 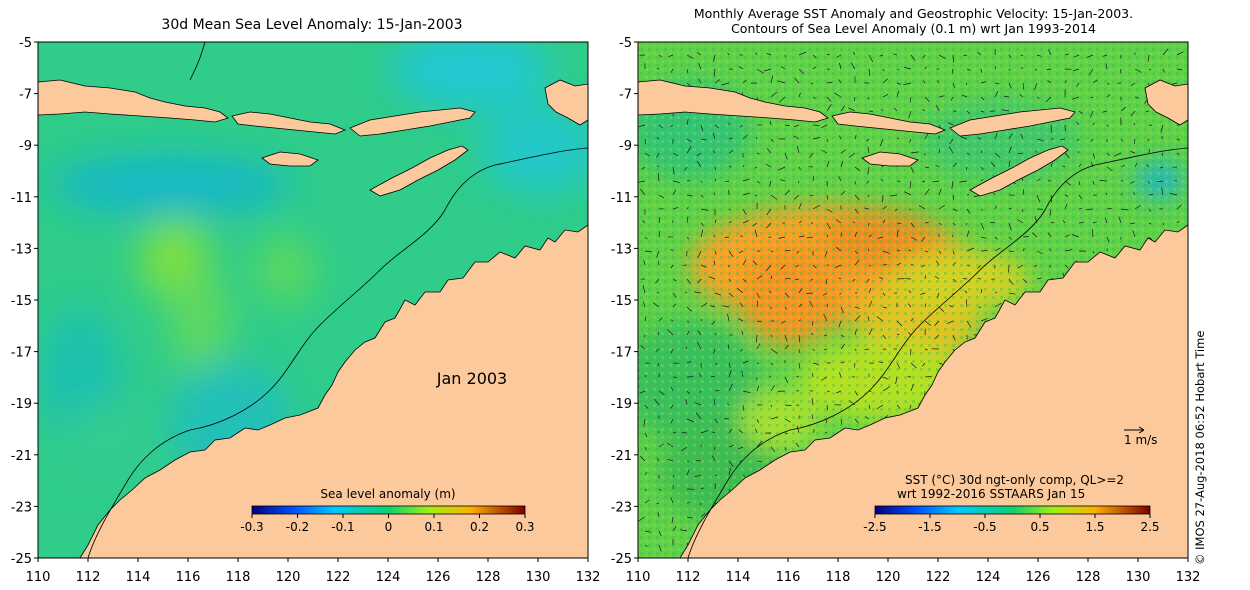 I want to click on right-colorbar-title-line2: wrt 1992-2016 SSTAARS Jan 15, so click(x=991, y=494).